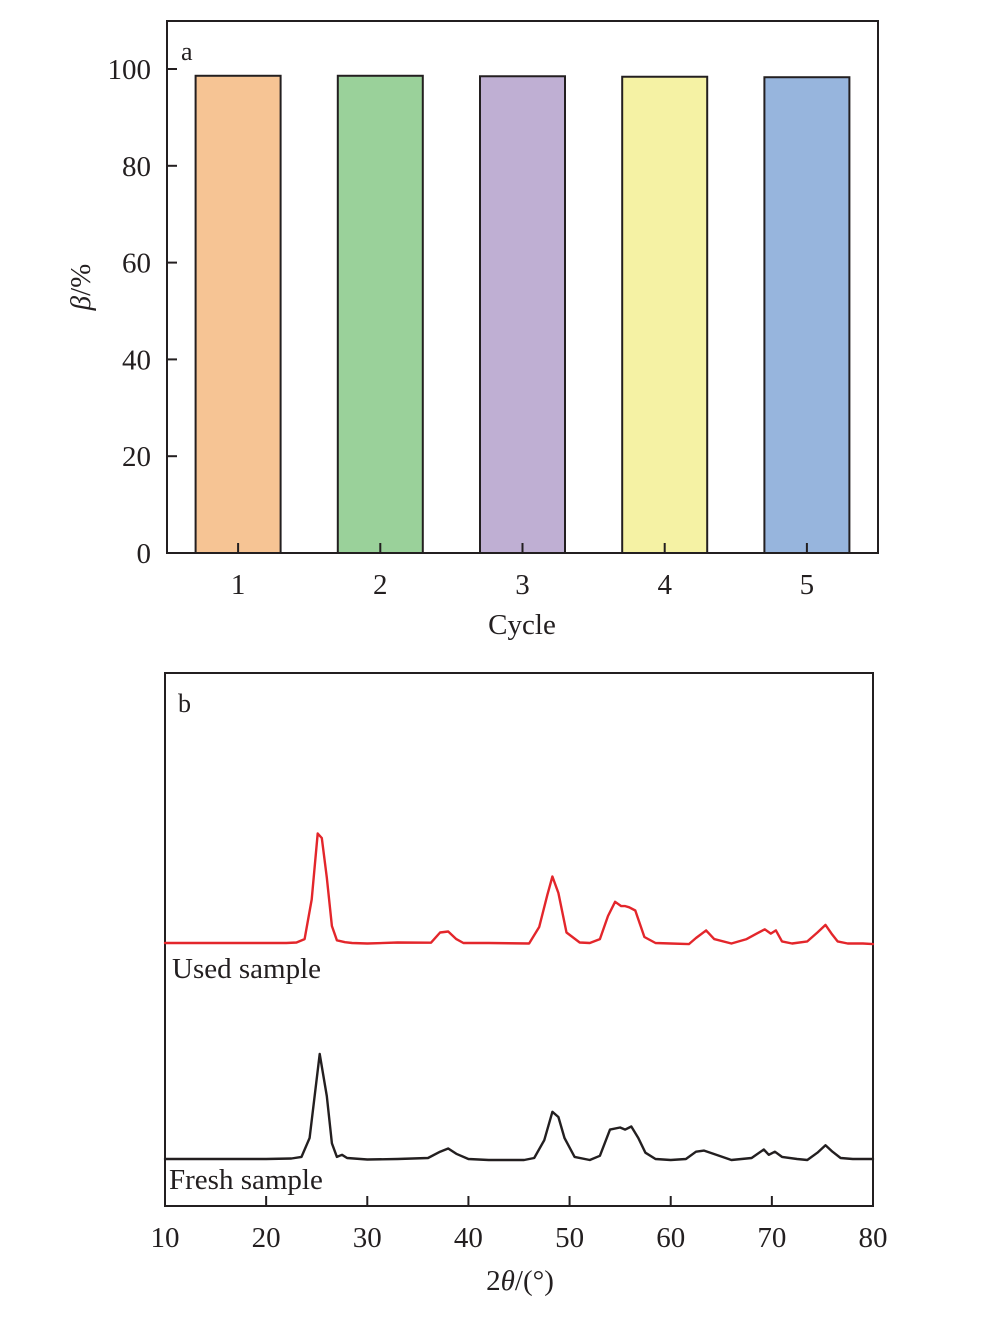 This screenshot has height=1318, width=987. I want to click on x-axis-ticks-b: 10 20 30 40 50 60 70 80, so click(519, 1225).